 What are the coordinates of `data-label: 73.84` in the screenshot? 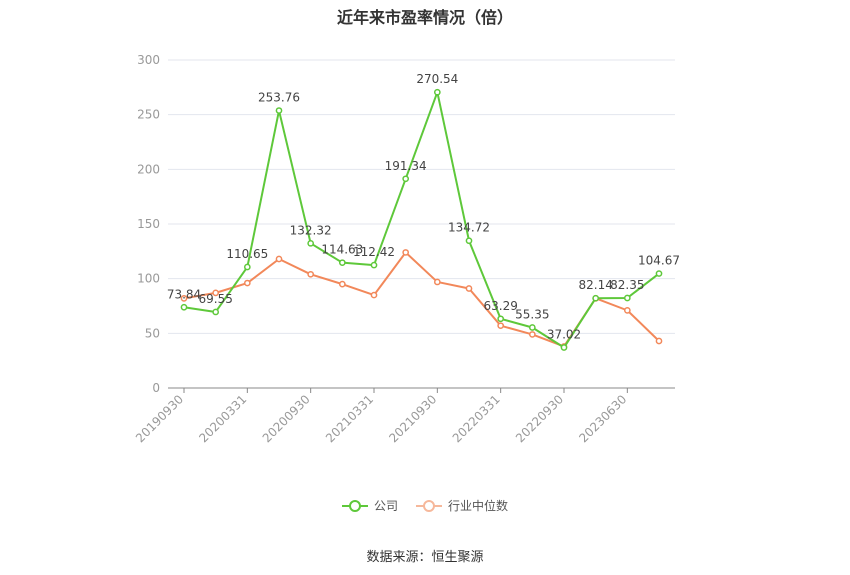 It's located at (184, 294).